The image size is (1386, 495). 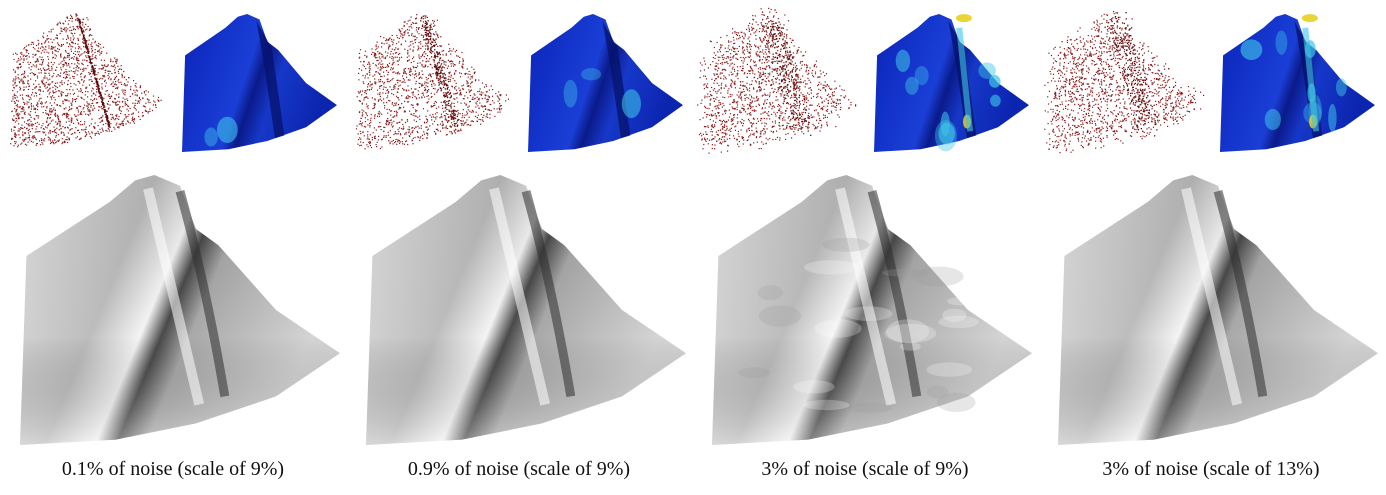 I want to click on caption-col-2: 0.9% of noise (scale of 9%), so click(x=519, y=469).